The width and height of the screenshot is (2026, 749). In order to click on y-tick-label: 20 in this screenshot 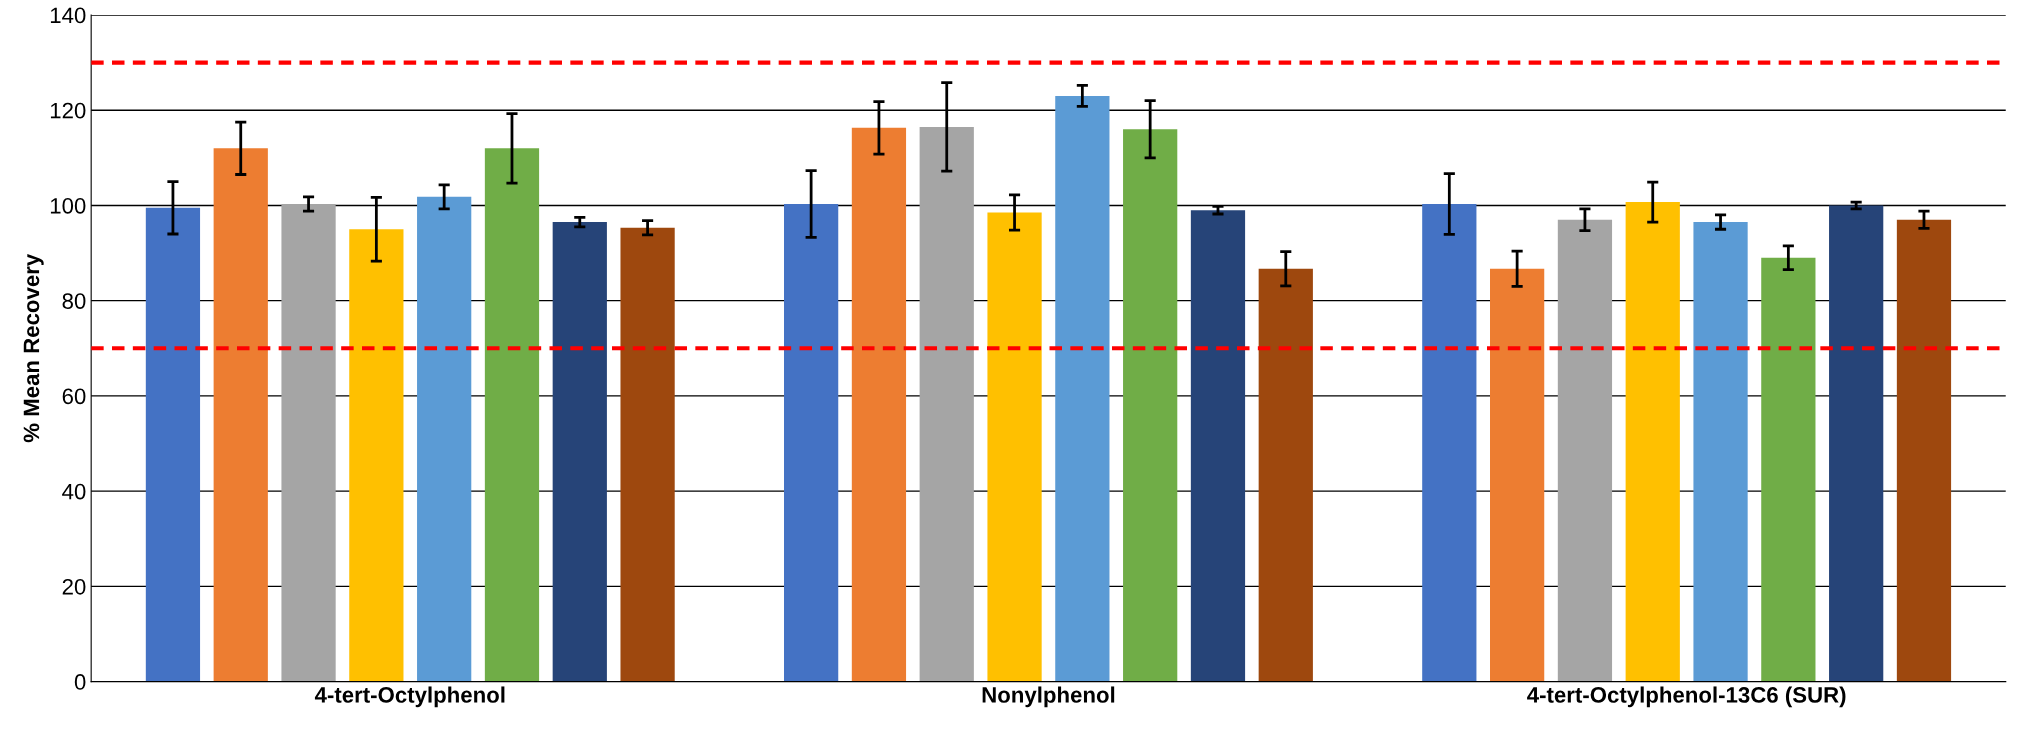, I will do `click(74, 586)`.